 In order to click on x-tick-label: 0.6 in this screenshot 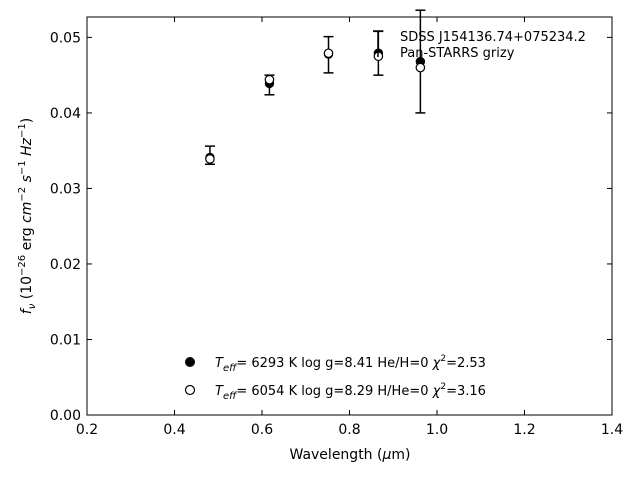, I will do `click(262, 430)`.